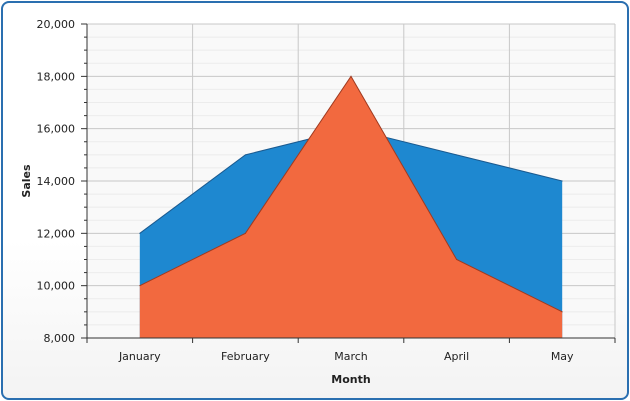 The image size is (630, 401). What do you see at coordinates (245, 356) in the screenshot?
I see `x-tick-label: February` at bounding box center [245, 356].